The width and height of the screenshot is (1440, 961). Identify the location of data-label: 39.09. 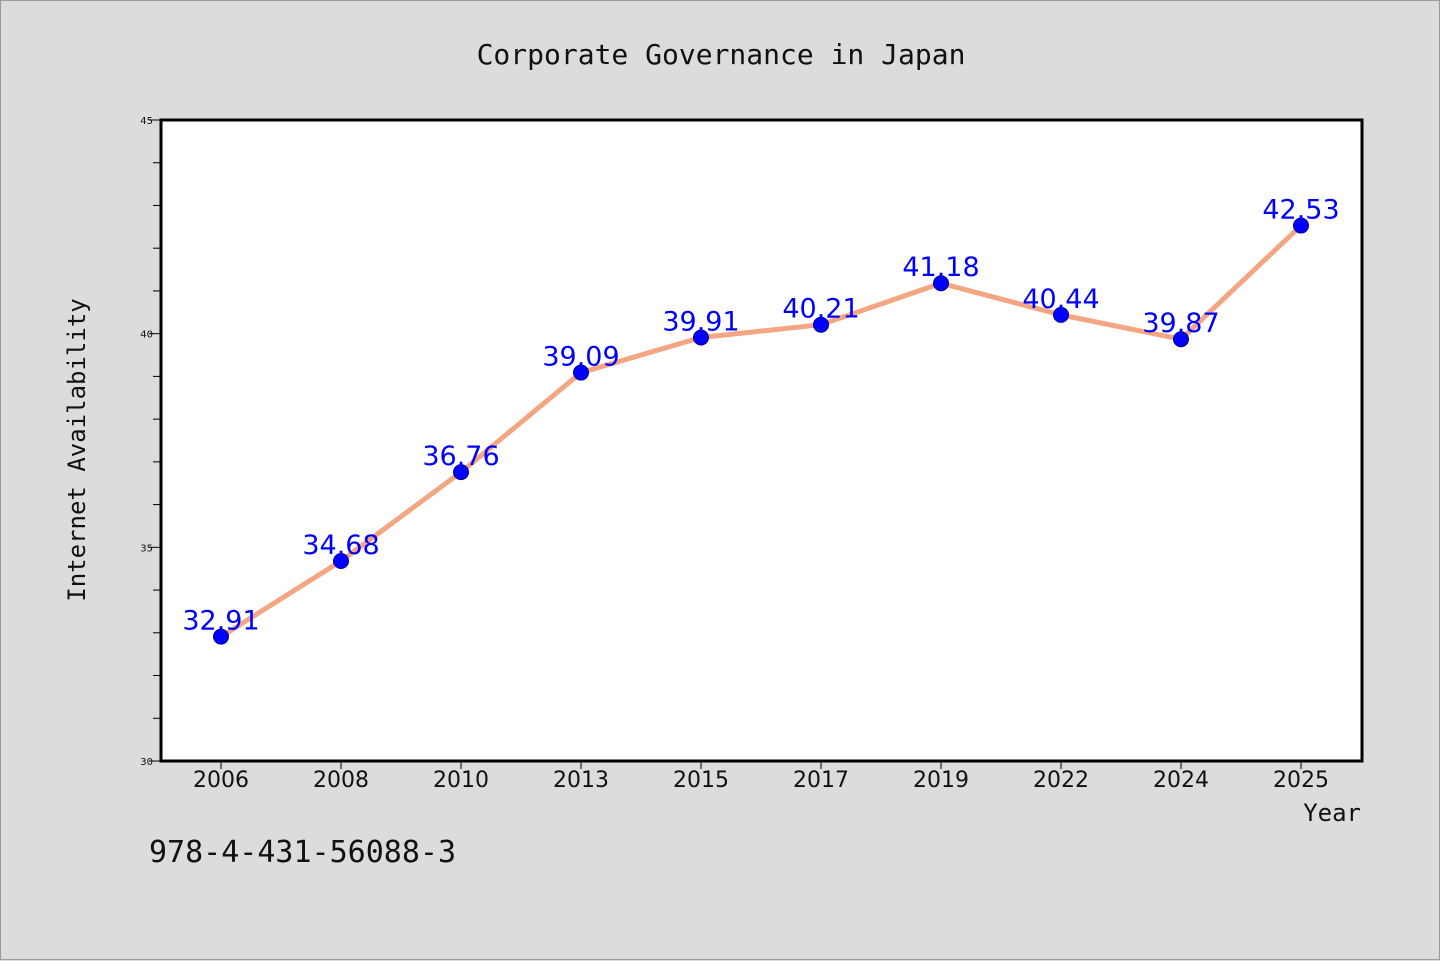
(580, 357).